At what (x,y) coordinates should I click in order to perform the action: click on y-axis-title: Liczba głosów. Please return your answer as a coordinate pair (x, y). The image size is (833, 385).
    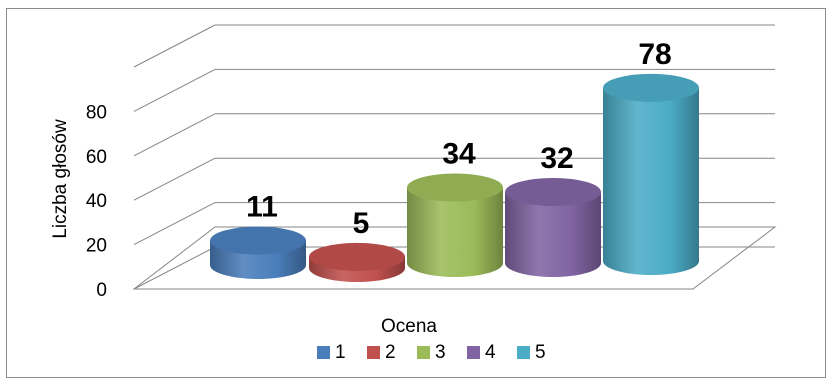
    Looking at the image, I should click on (60, 179).